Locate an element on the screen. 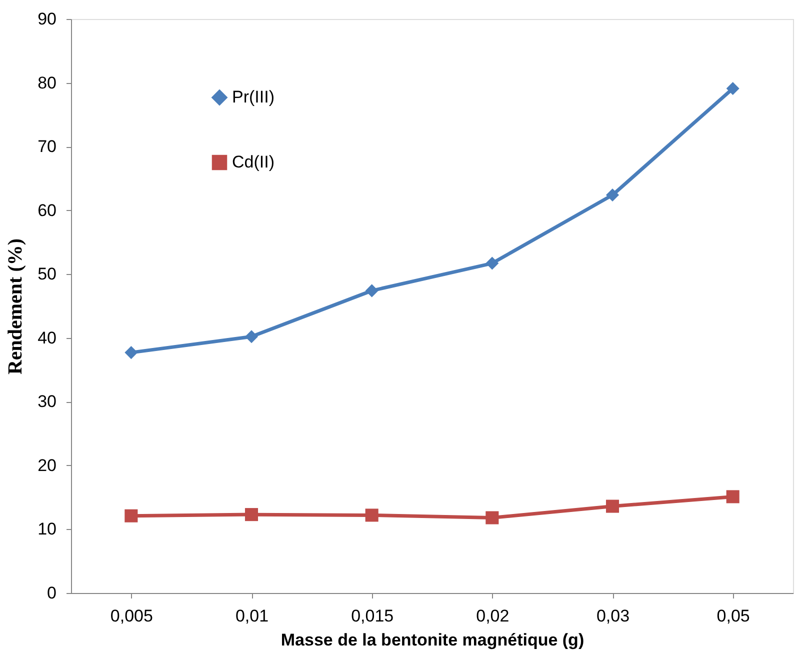 The image size is (801, 650). y-axis-title: Rendement (%) is located at coordinates (15, 306).